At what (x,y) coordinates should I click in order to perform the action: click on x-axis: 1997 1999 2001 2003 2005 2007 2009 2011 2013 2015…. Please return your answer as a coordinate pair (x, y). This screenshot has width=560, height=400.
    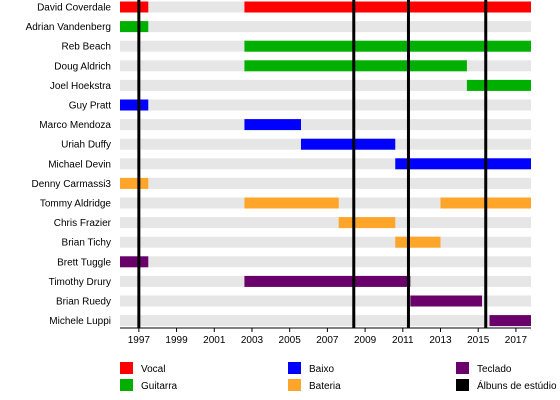
    Looking at the image, I should click on (325, 336).